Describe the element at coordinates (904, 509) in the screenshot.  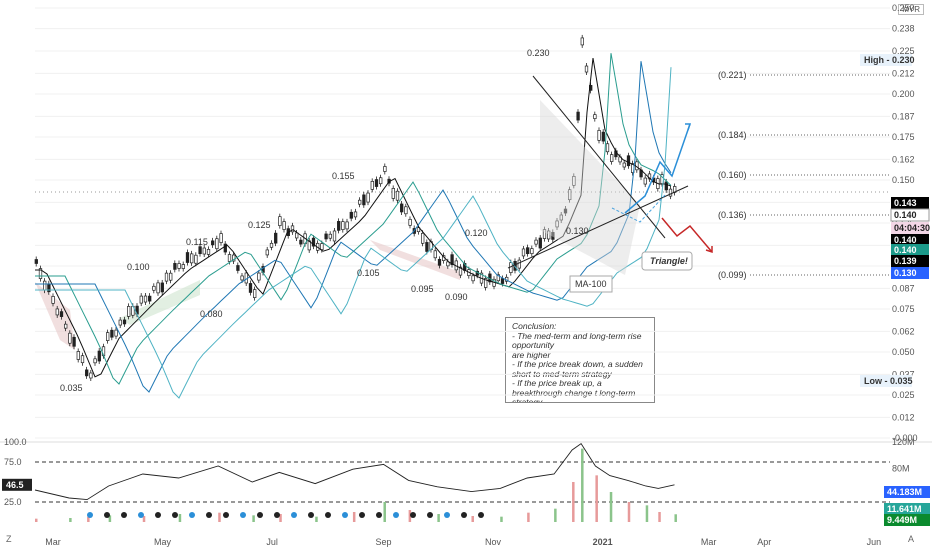
I see `volume-tag-text: 11.641M` at that location.